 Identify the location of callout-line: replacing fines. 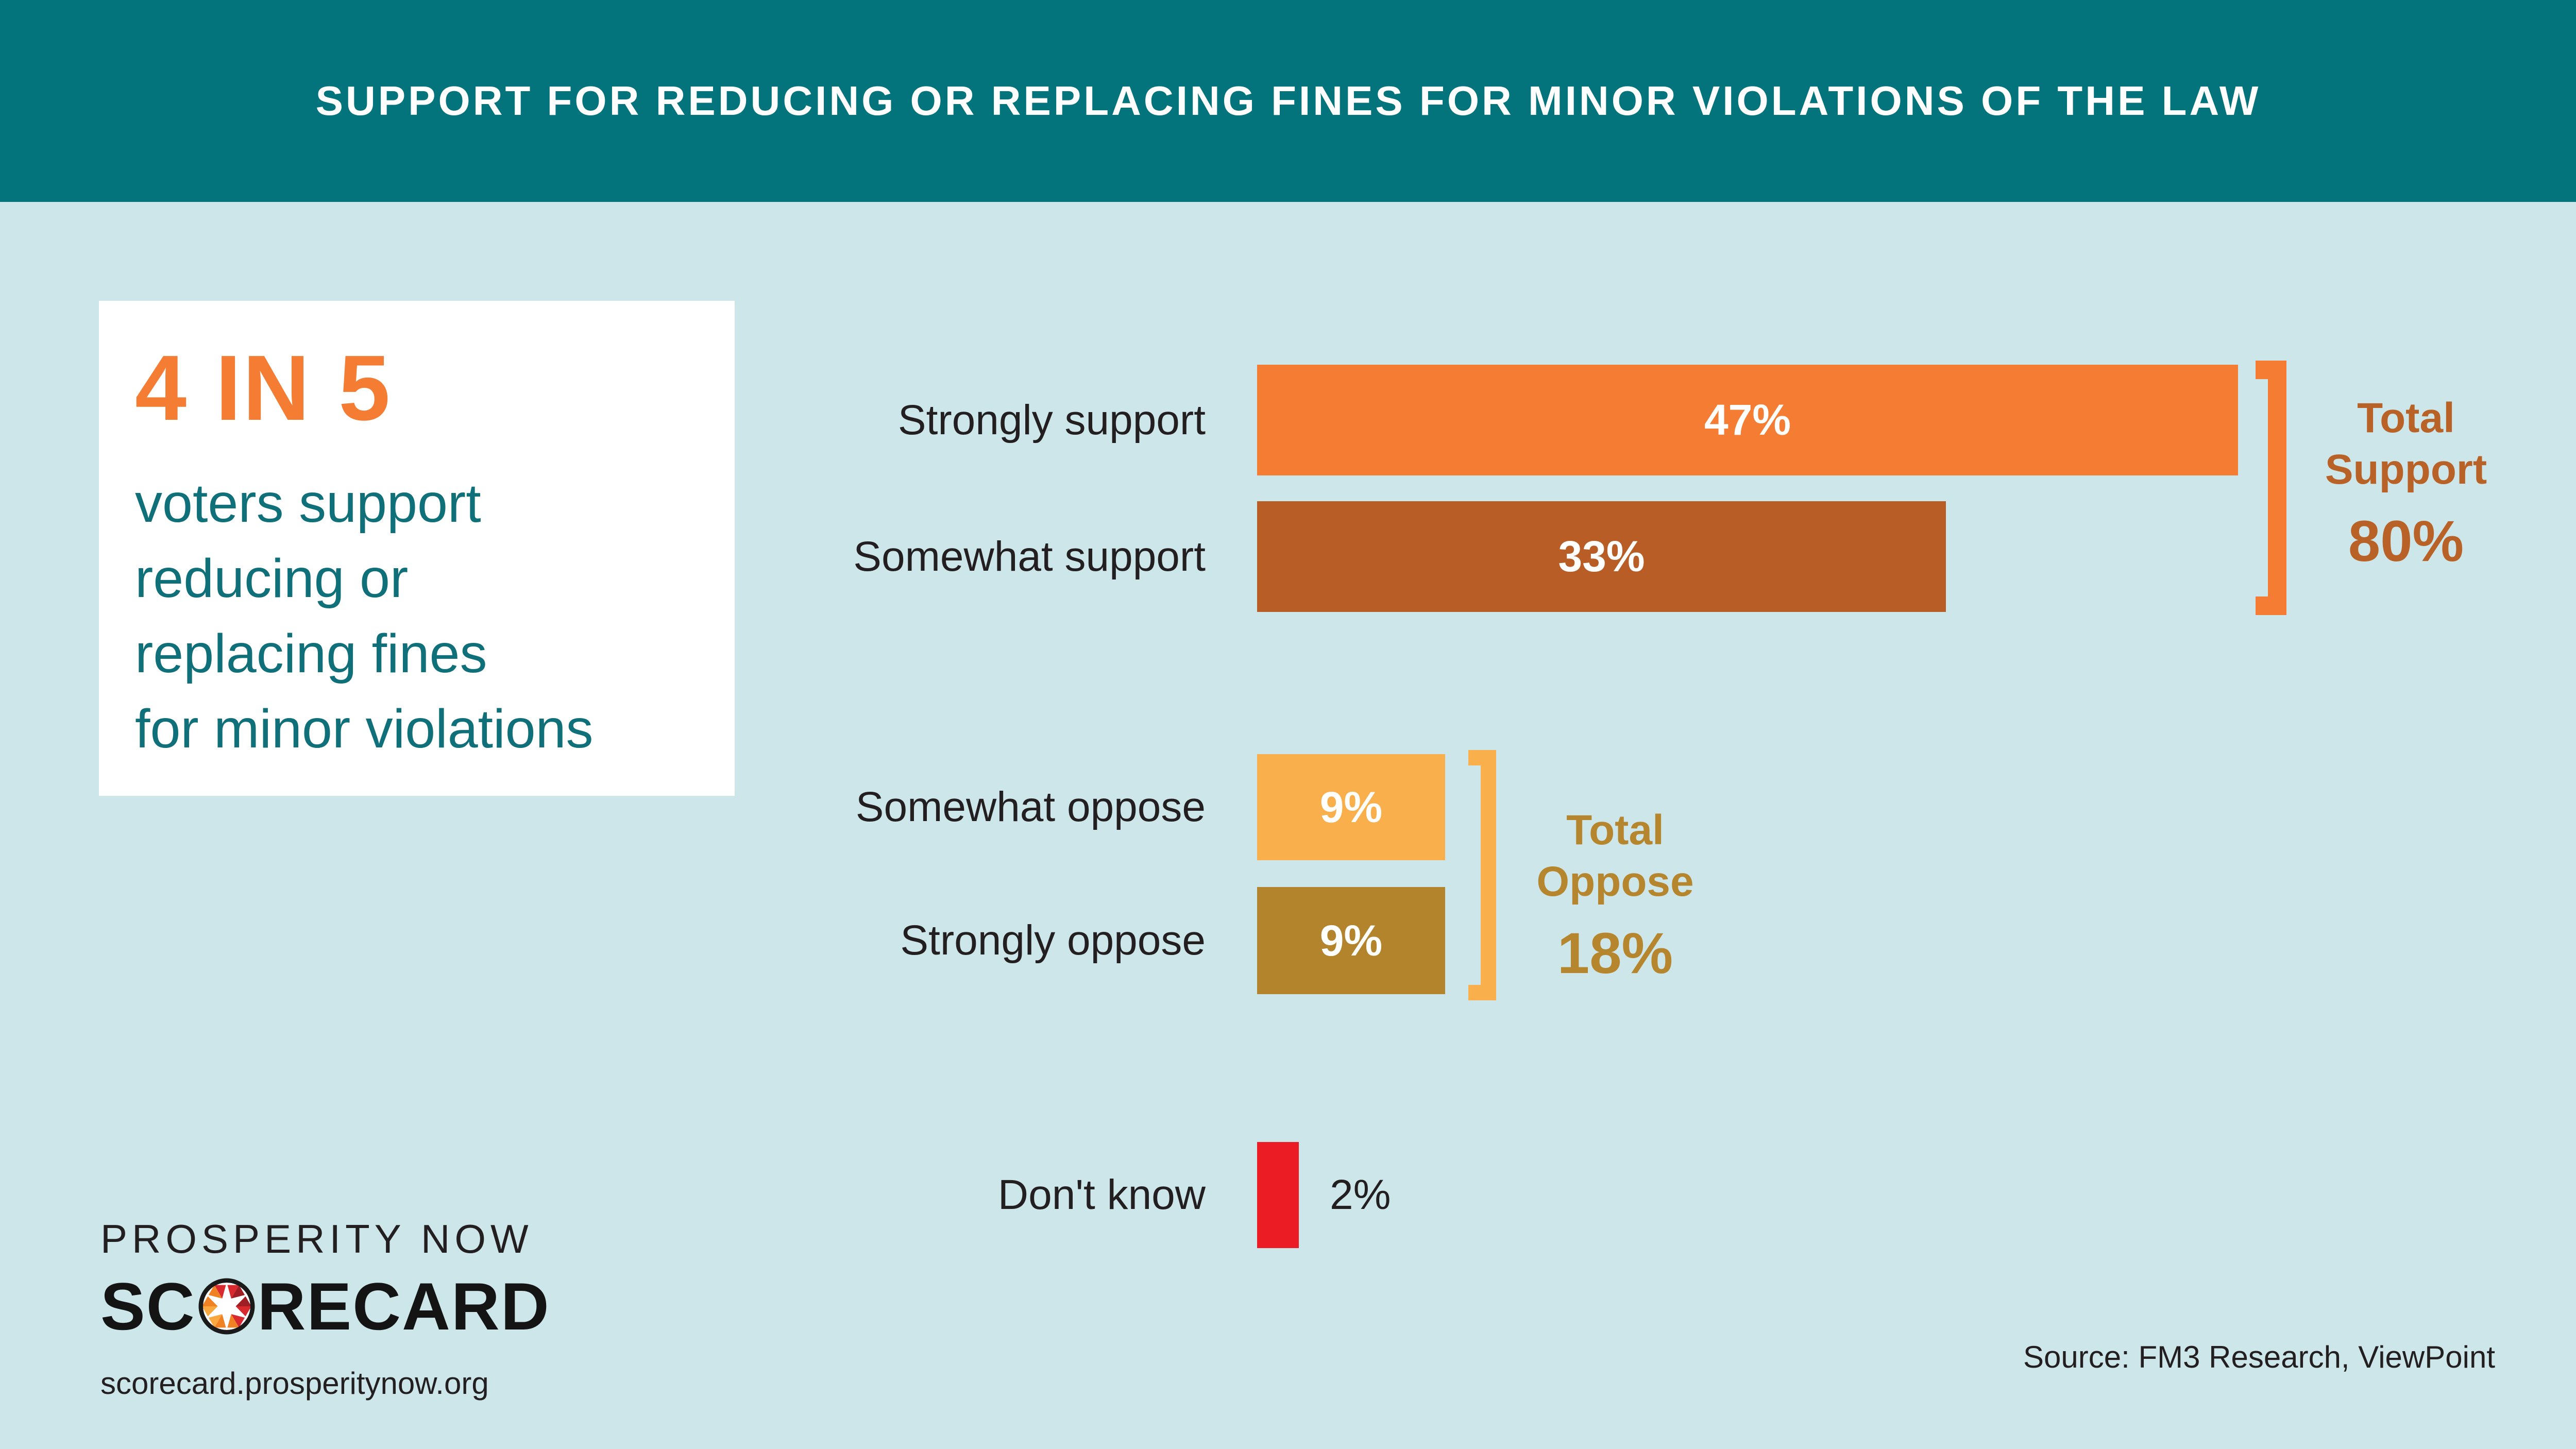
(311, 653).